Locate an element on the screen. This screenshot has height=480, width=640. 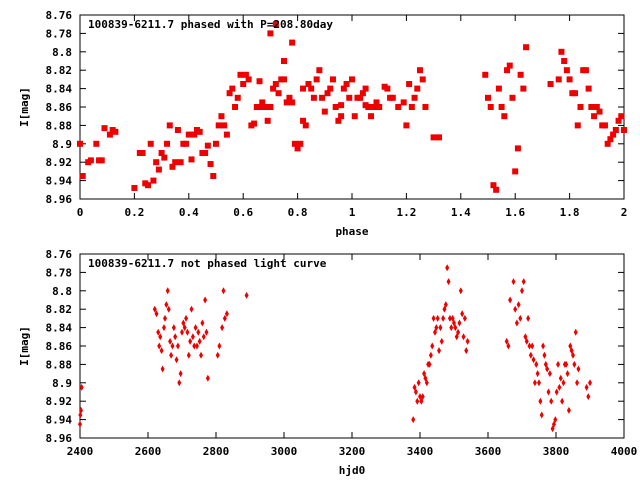
phased-x-axis-label: phase is located at coordinates (351, 231).